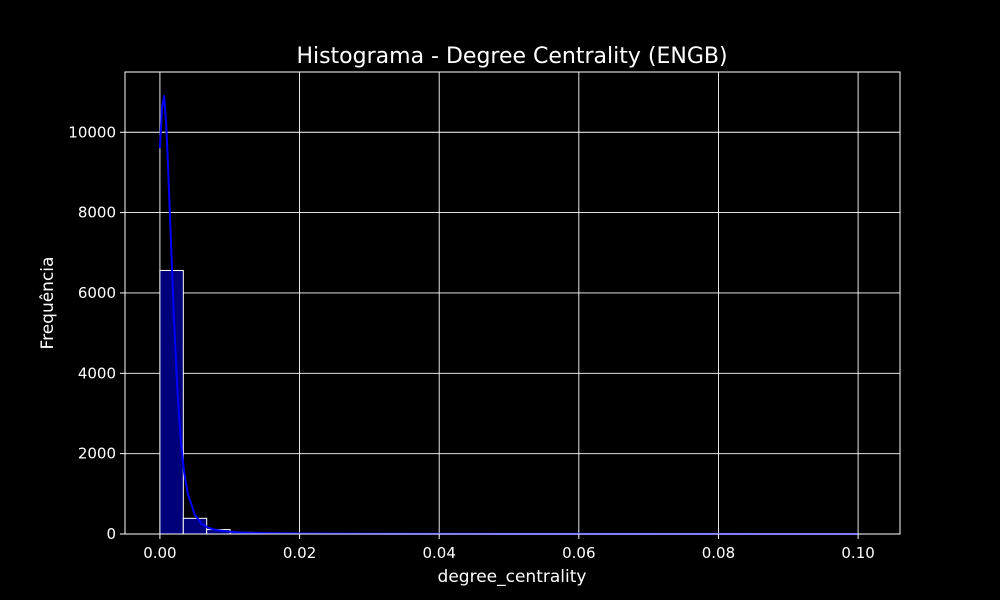 The image size is (1000, 600). What do you see at coordinates (97, 373) in the screenshot?
I see `y-tick-label: 4000` at bounding box center [97, 373].